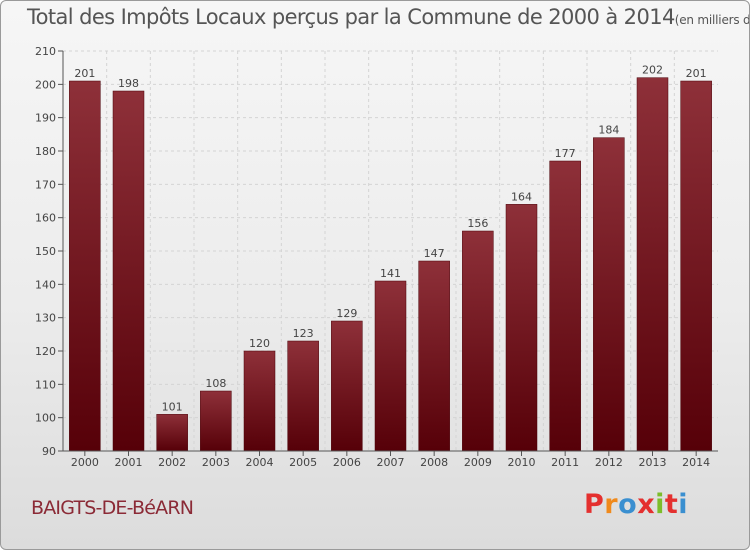 The width and height of the screenshot is (750, 550). I want to click on y-tick-label: 200, so click(45, 84).